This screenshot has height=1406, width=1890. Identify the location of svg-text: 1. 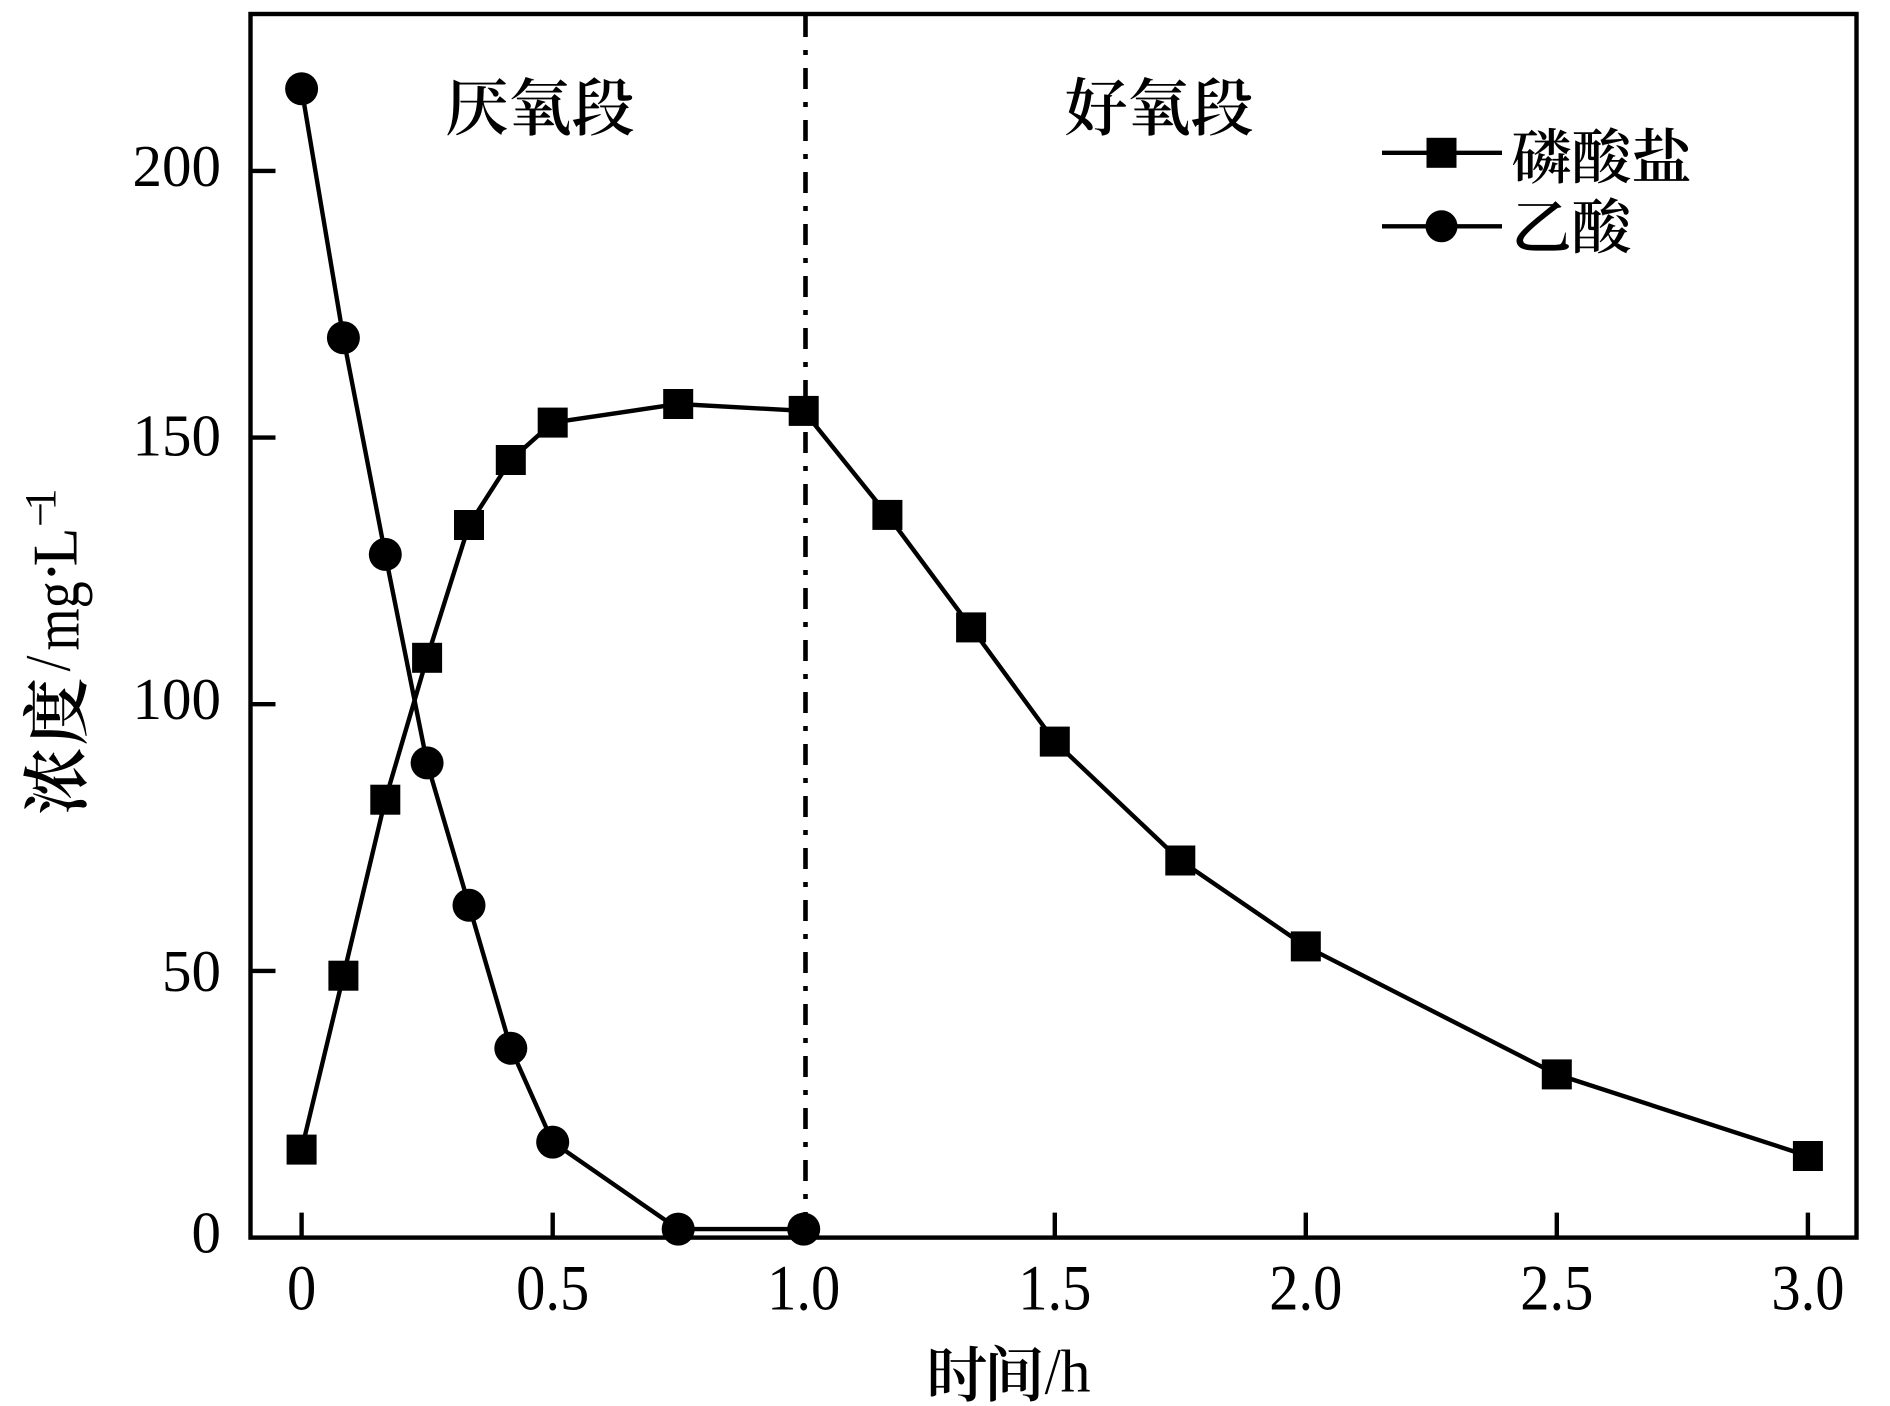
(40, 500).